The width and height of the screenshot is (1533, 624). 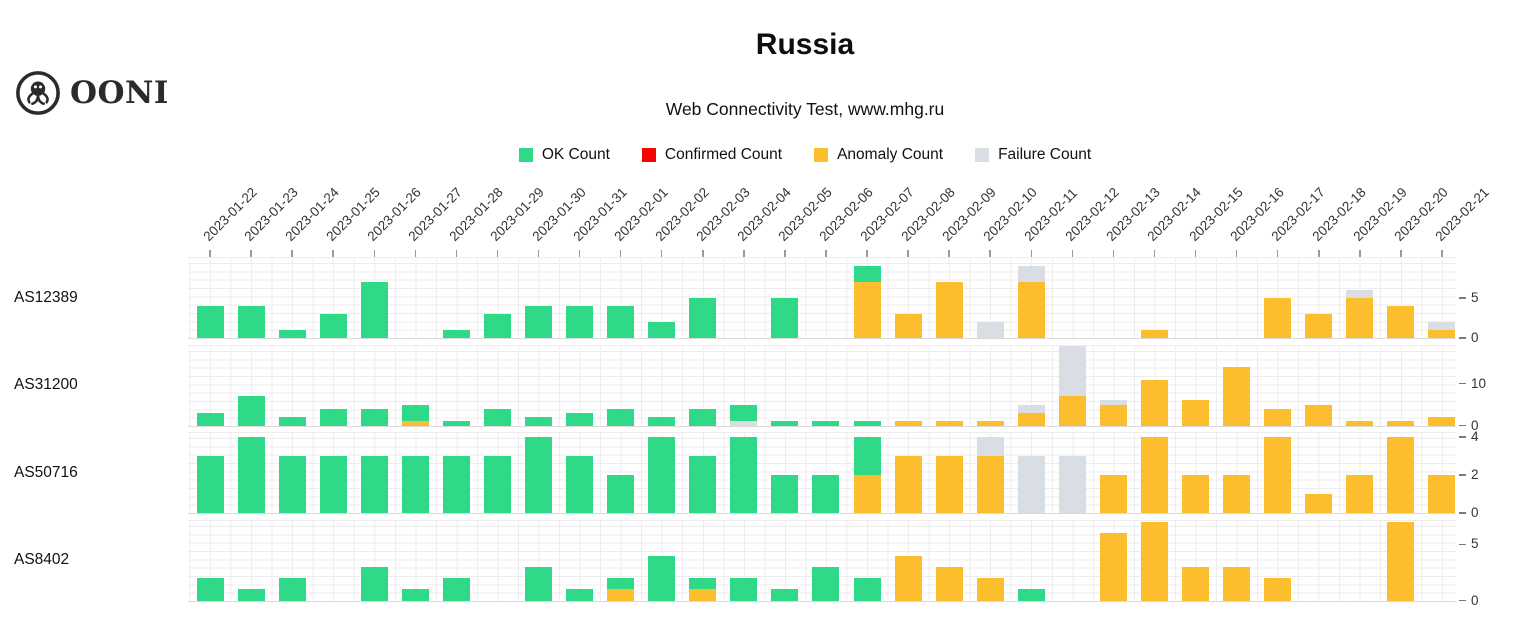 What do you see at coordinates (92, 93) in the screenshot?
I see `ooni-logo: OONI` at bounding box center [92, 93].